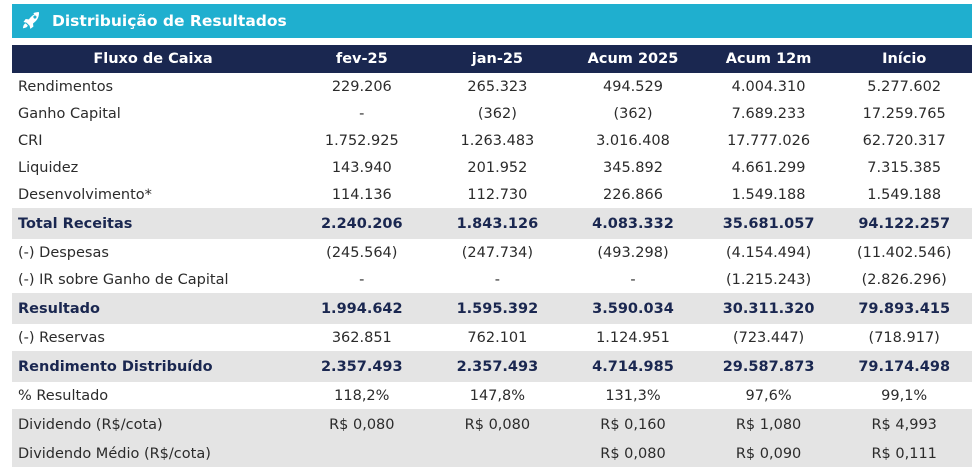 The height and width of the screenshot is (470, 972). Describe the element at coordinates (904, 308) in the screenshot. I see `value-cell: 79.893.415` at that location.